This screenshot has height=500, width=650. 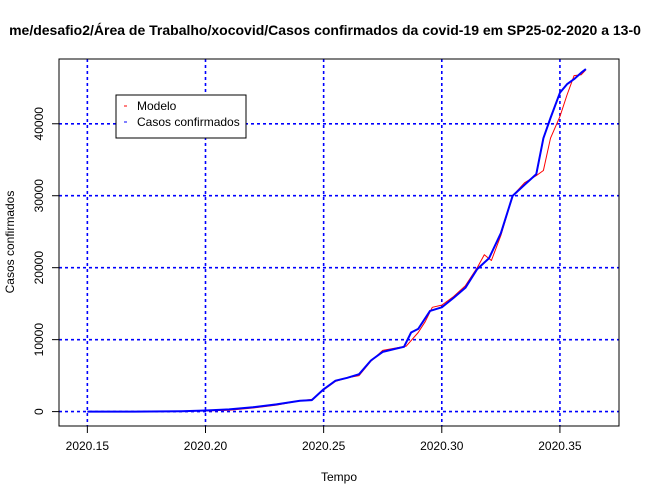 I want to click on y-axis-label: Casos confirmados, so click(x=10, y=242).